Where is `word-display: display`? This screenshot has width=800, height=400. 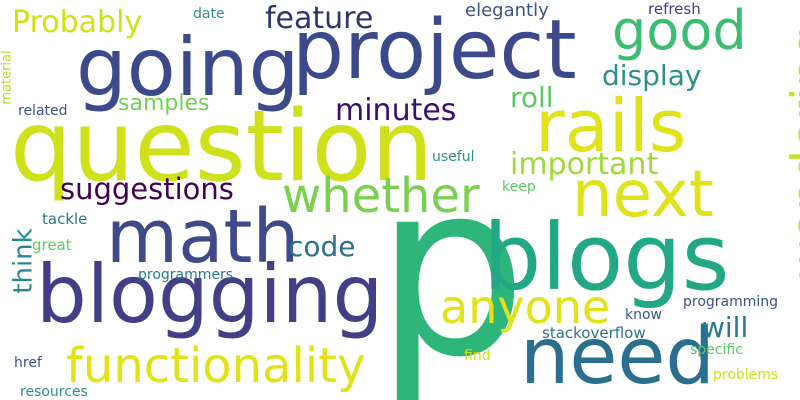 word-display: display is located at coordinates (651, 76).